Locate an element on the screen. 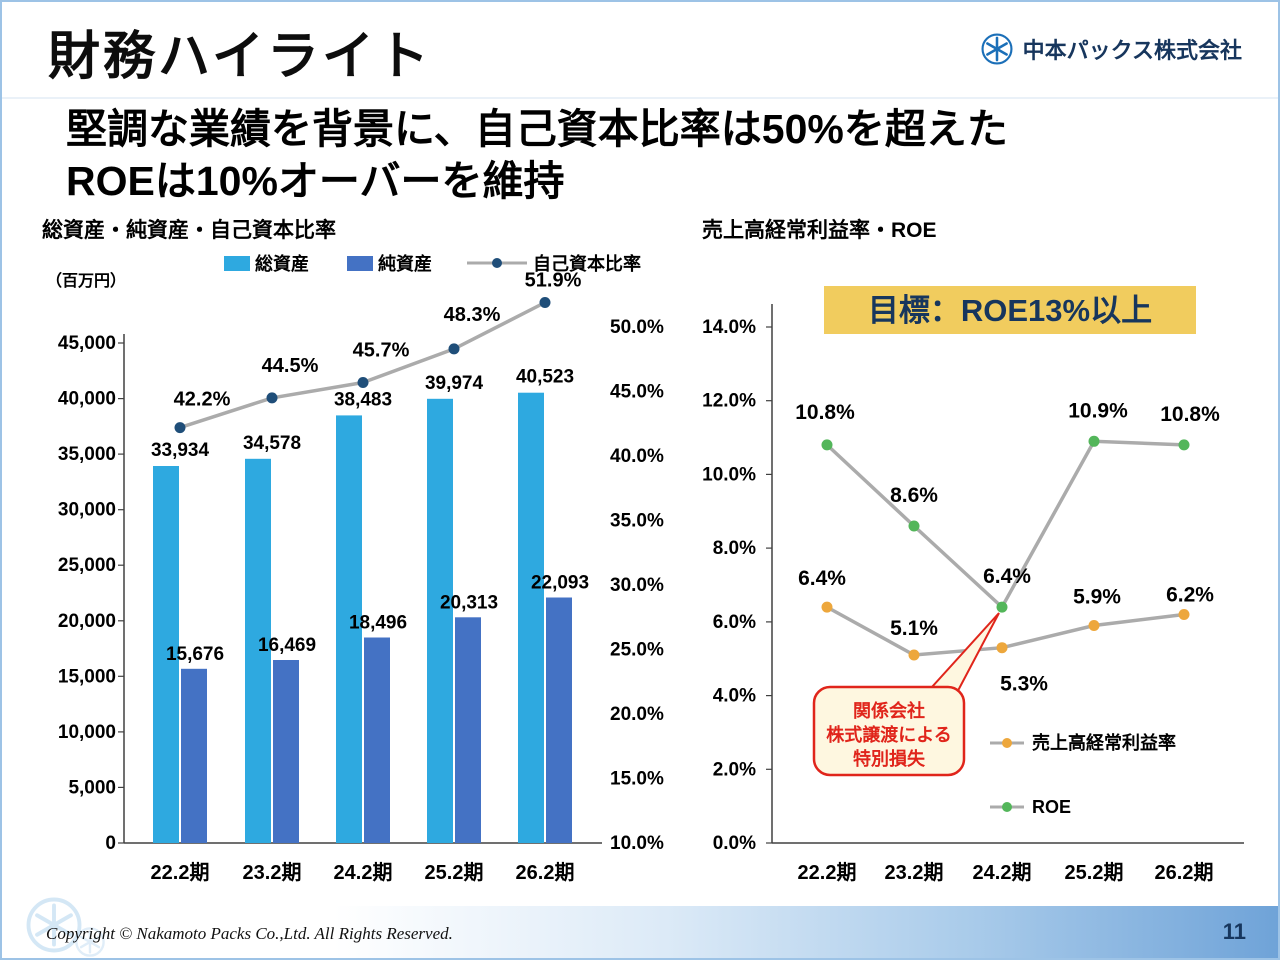 This screenshot has width=1280, height=960. footer-watermark-icon is located at coordinates (54, 926).